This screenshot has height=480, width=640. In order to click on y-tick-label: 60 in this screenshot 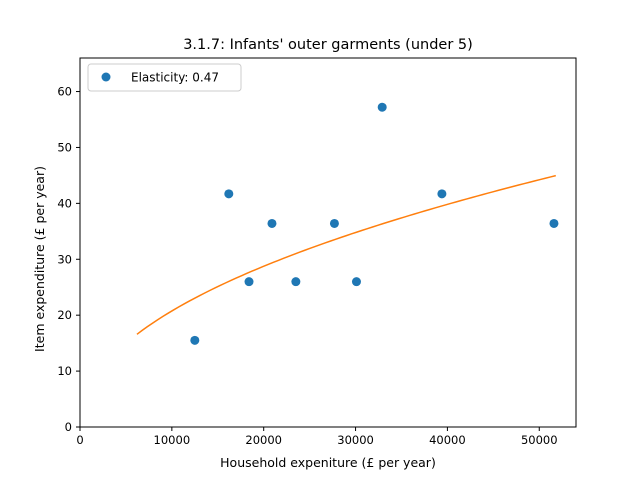, I will do `click(64, 92)`.